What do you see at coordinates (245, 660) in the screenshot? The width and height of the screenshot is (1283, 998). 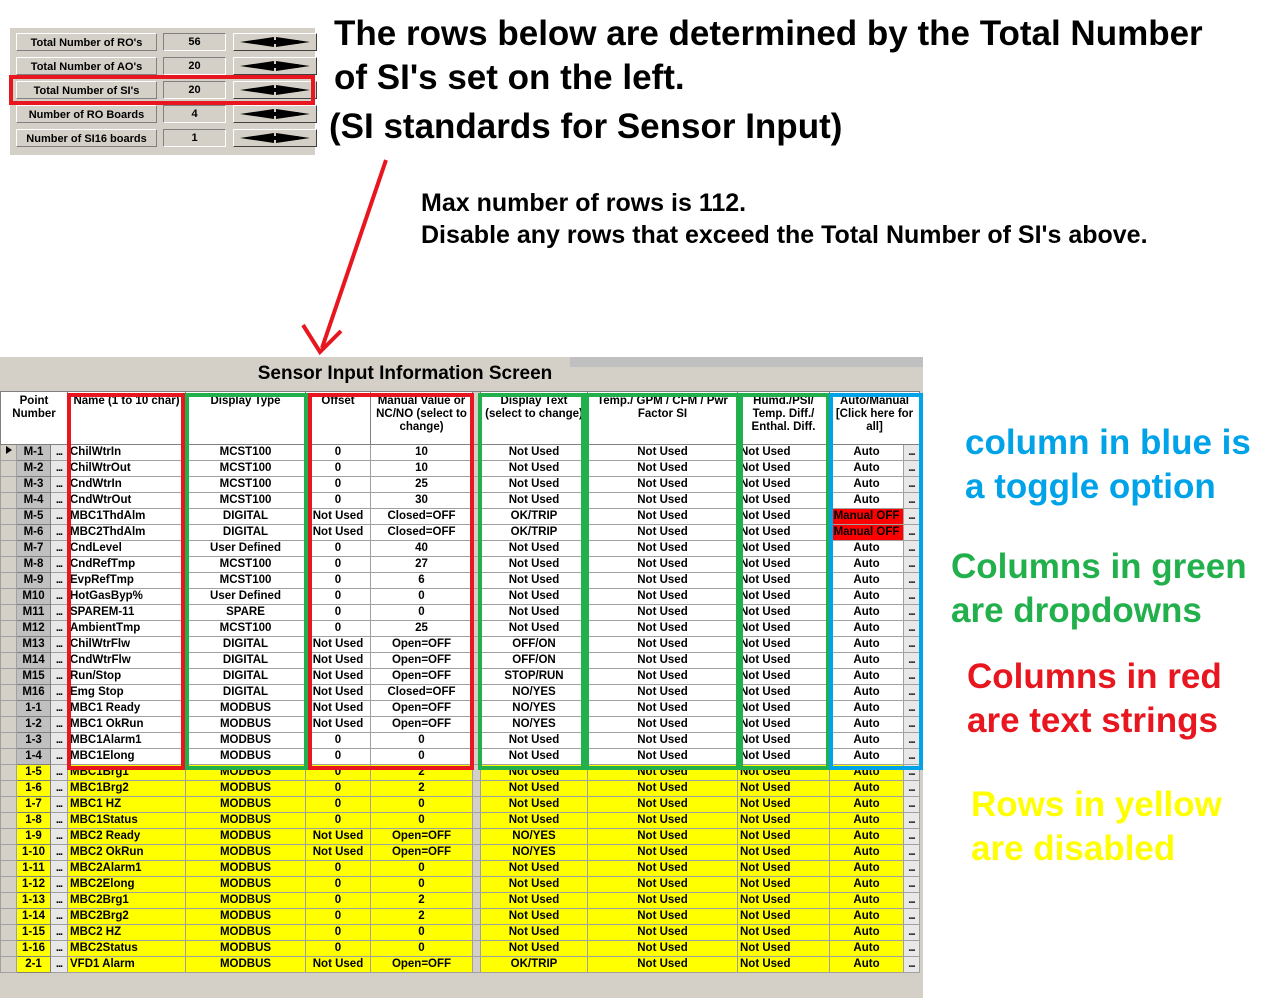 I see `cell-display-type: DIGITAL` at bounding box center [245, 660].